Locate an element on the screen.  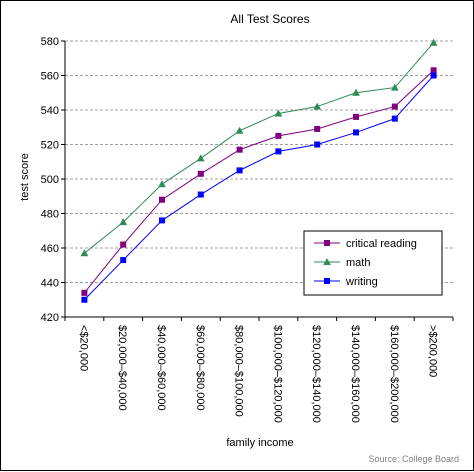
y-axis-label: test score is located at coordinates (25, 177).